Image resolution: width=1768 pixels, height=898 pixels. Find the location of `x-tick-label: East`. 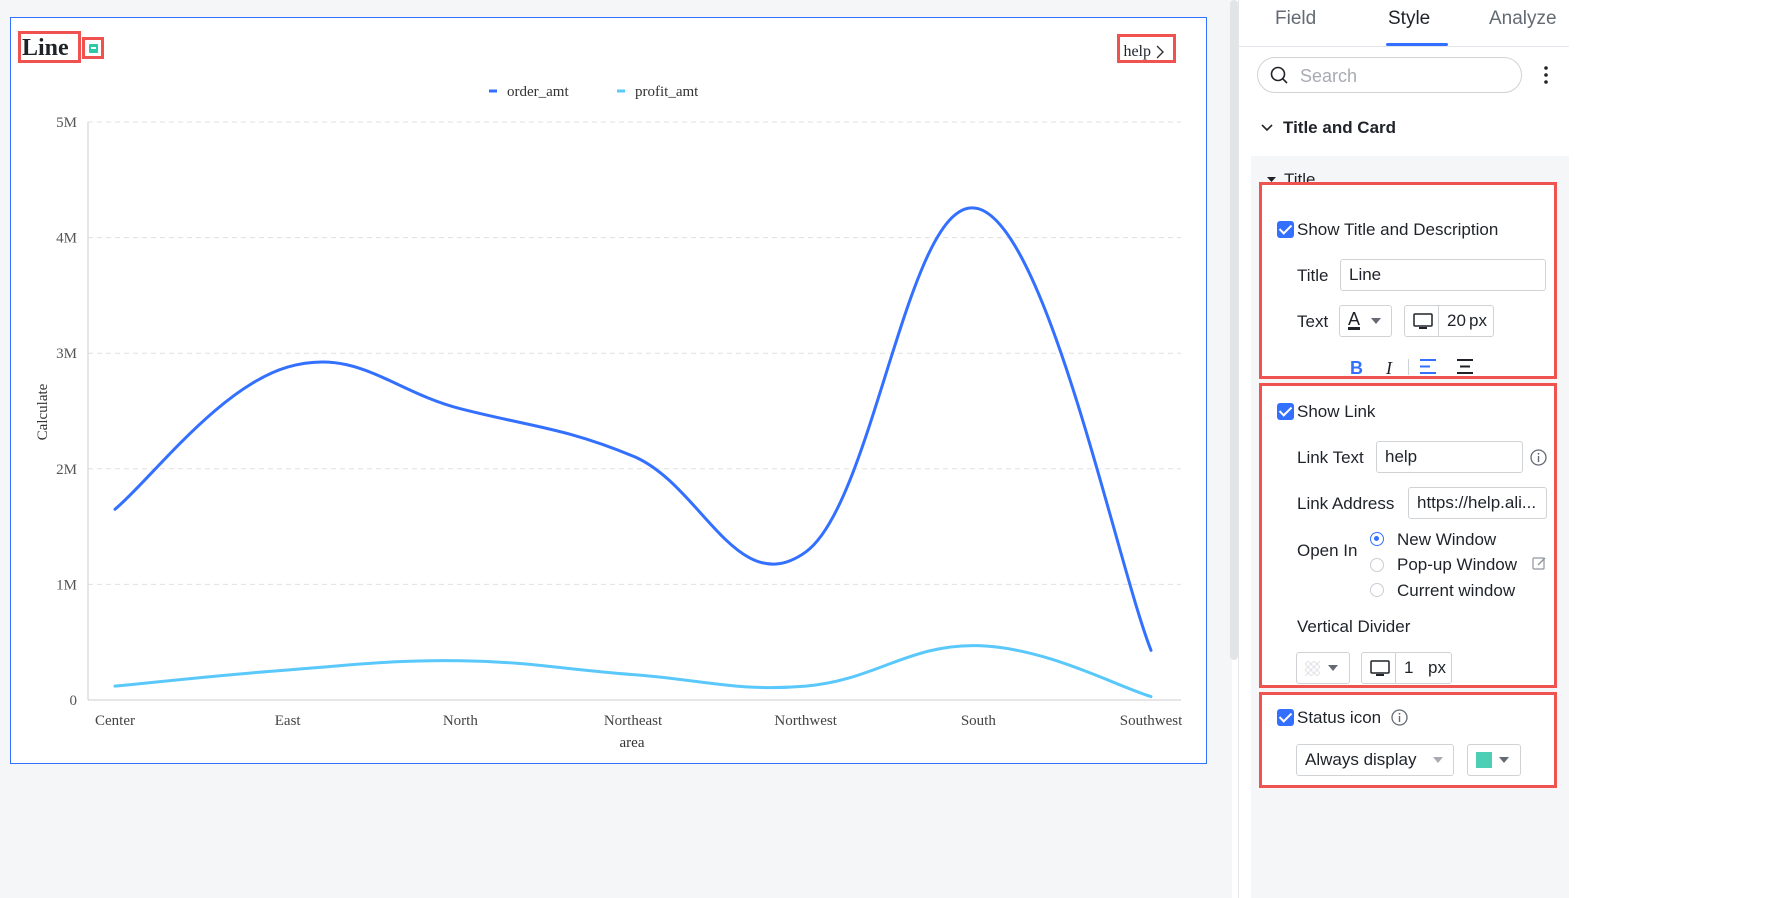

x-tick-label: East is located at coordinates (288, 721).